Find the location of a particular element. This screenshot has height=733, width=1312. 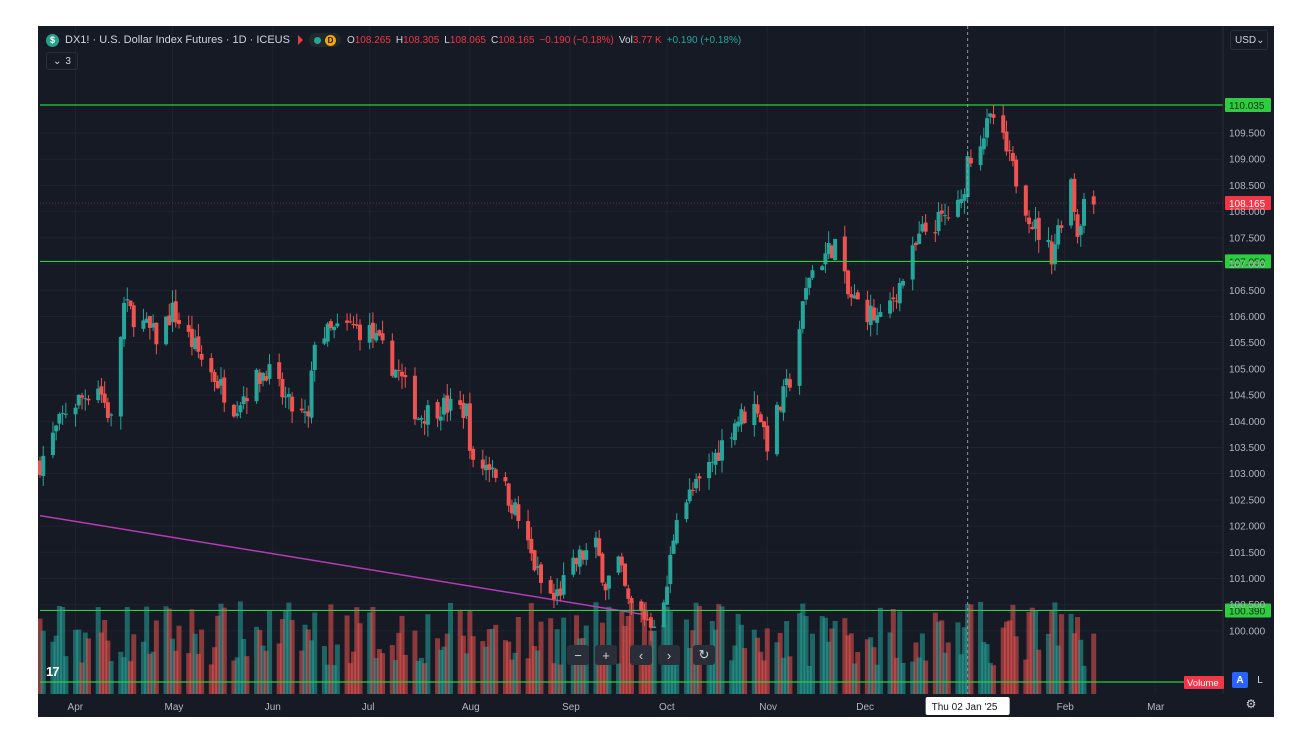

scroll-left-button: ‹ is located at coordinates (641, 655).